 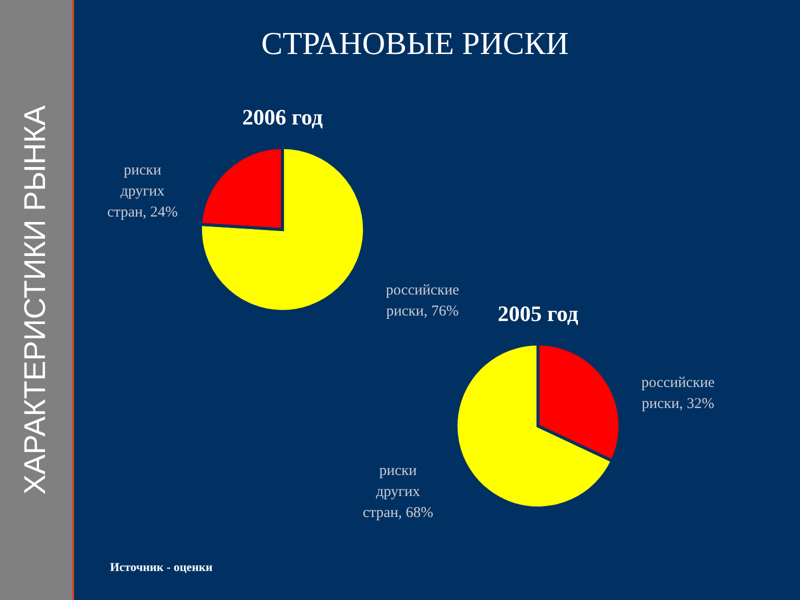 I want to click on slice-label: российские риски, 76%, so click(x=423, y=301).